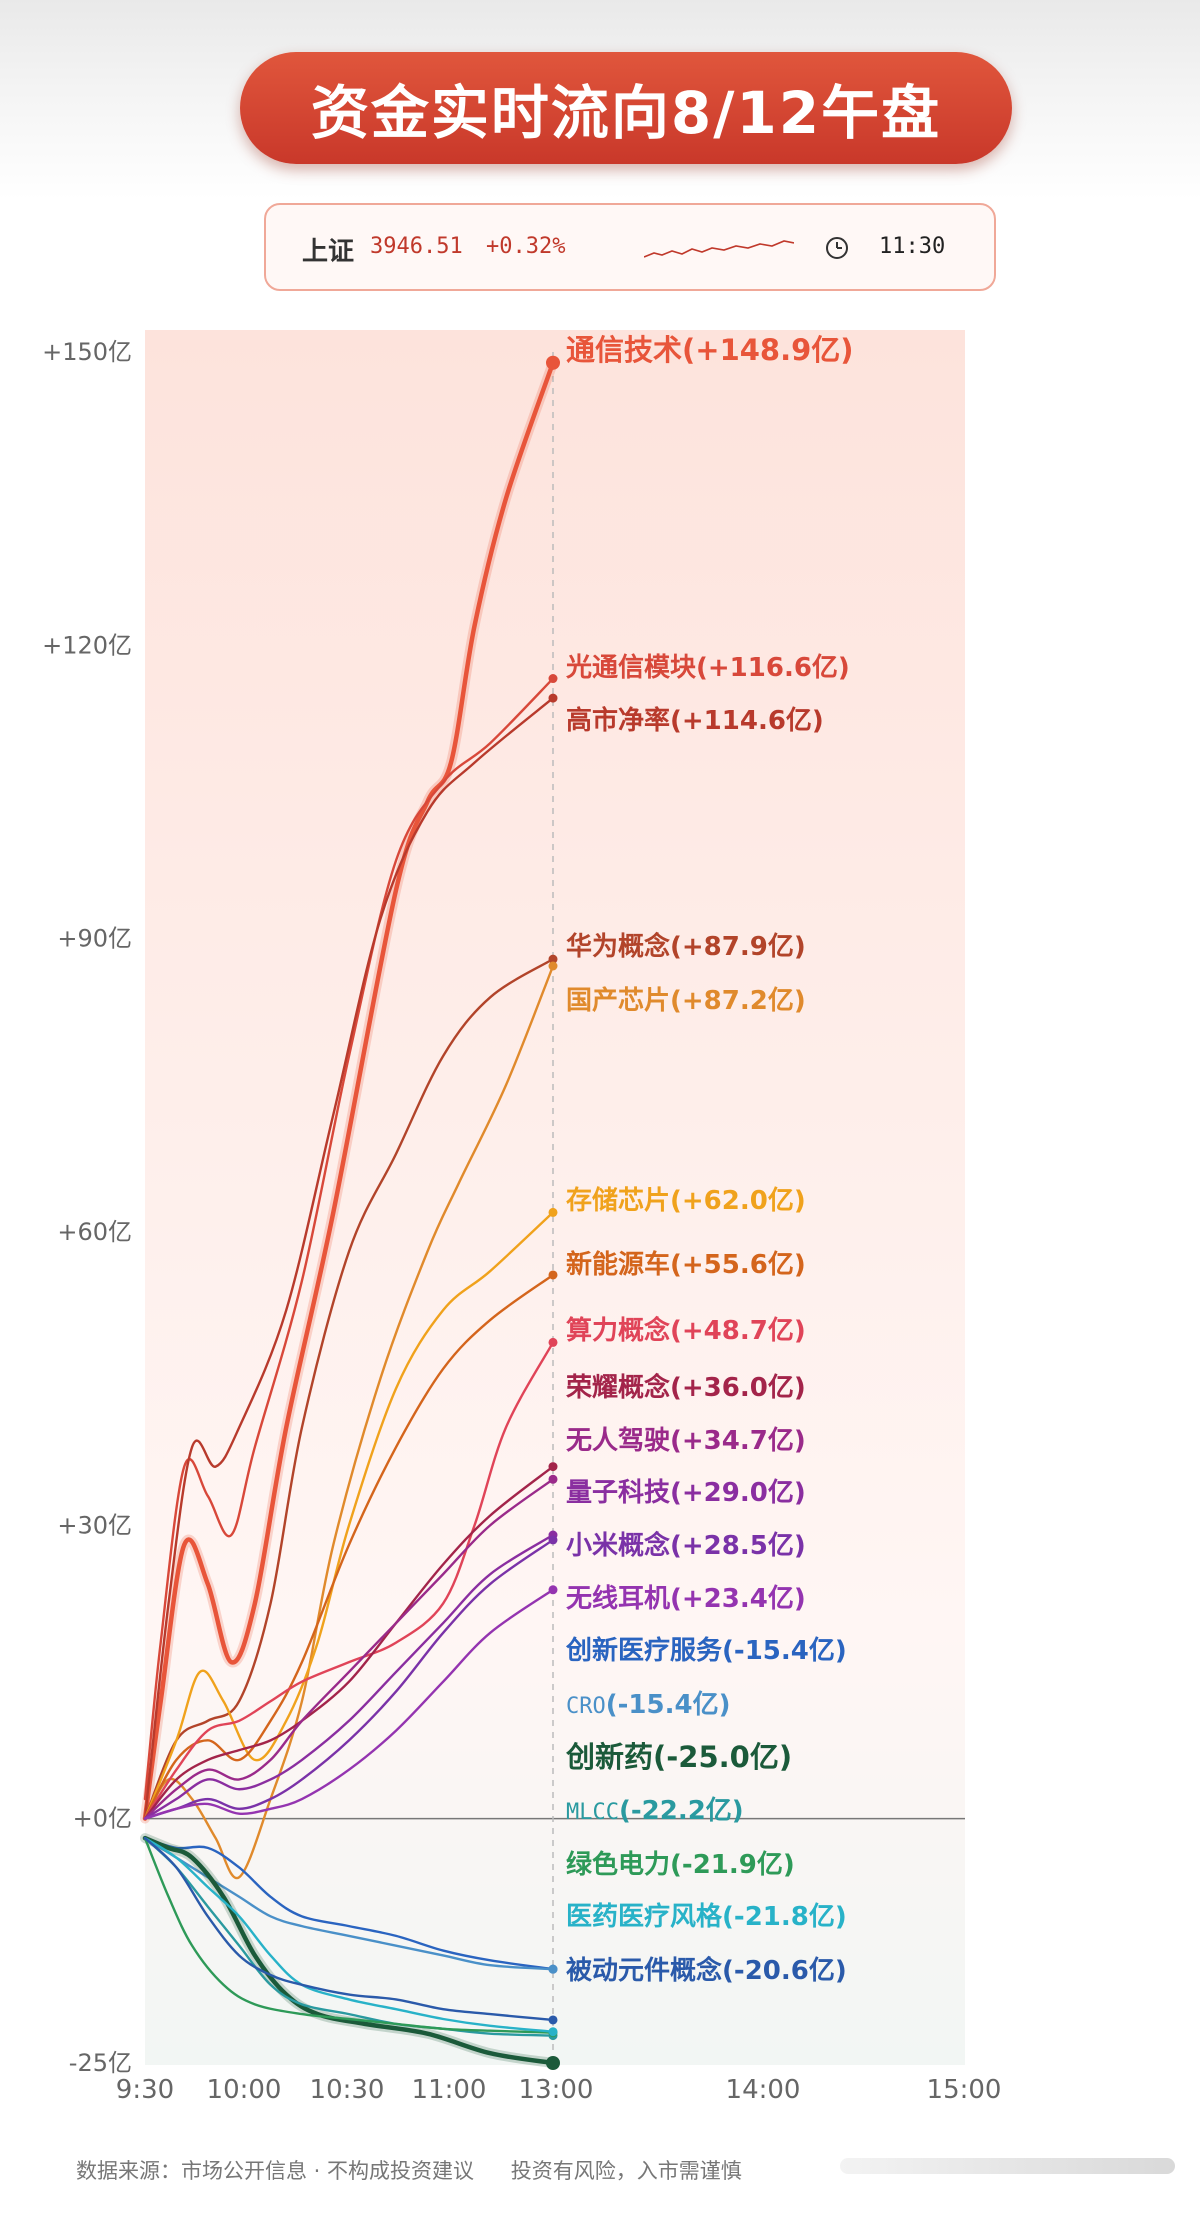  I want to click on series-label: 新能源车(+55.6亿), so click(686, 1264).